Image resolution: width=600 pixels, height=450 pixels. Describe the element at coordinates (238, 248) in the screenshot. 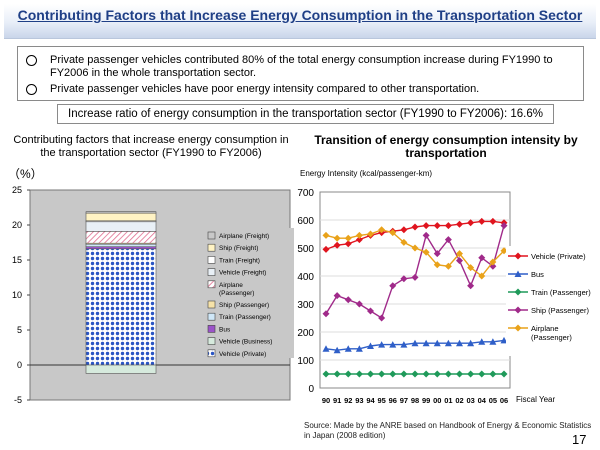

I see `legend-label: Ship (Freight)` at that location.